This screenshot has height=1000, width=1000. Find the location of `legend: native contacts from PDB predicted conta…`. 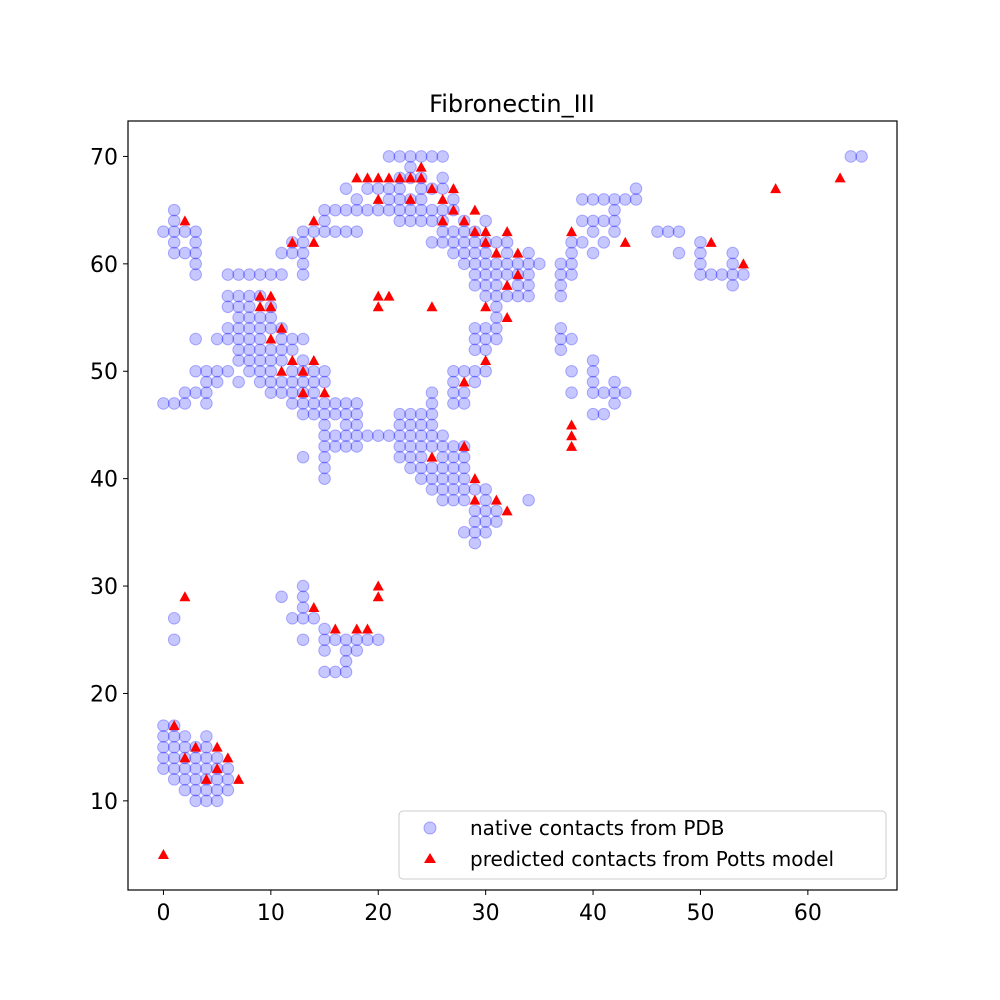

legend: native contacts from PDB predicted conta… is located at coordinates (642, 845).